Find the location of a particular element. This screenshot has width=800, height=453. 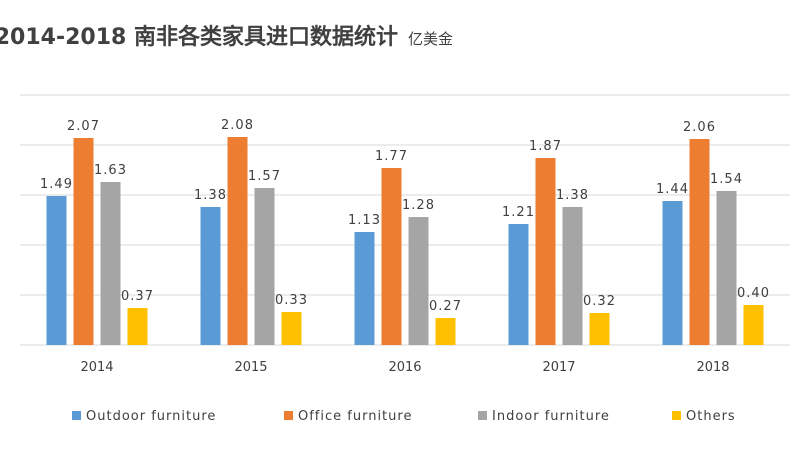

chart-unit: 亿美金 is located at coordinates (430, 39).